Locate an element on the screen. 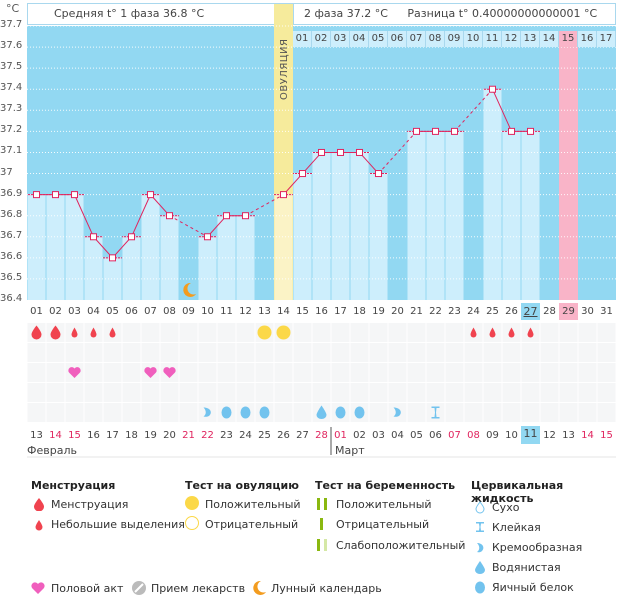 The height and width of the screenshot is (596, 626). x-tick-label: 02 is located at coordinates (55, 311).